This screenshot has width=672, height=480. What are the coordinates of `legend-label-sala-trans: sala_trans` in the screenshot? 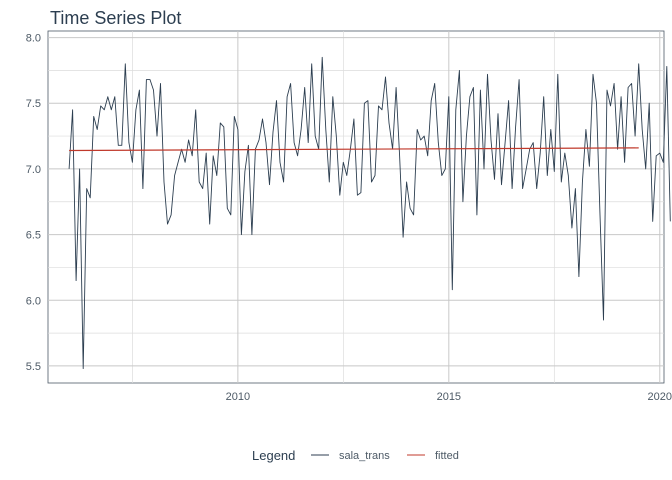 It's located at (364, 456).